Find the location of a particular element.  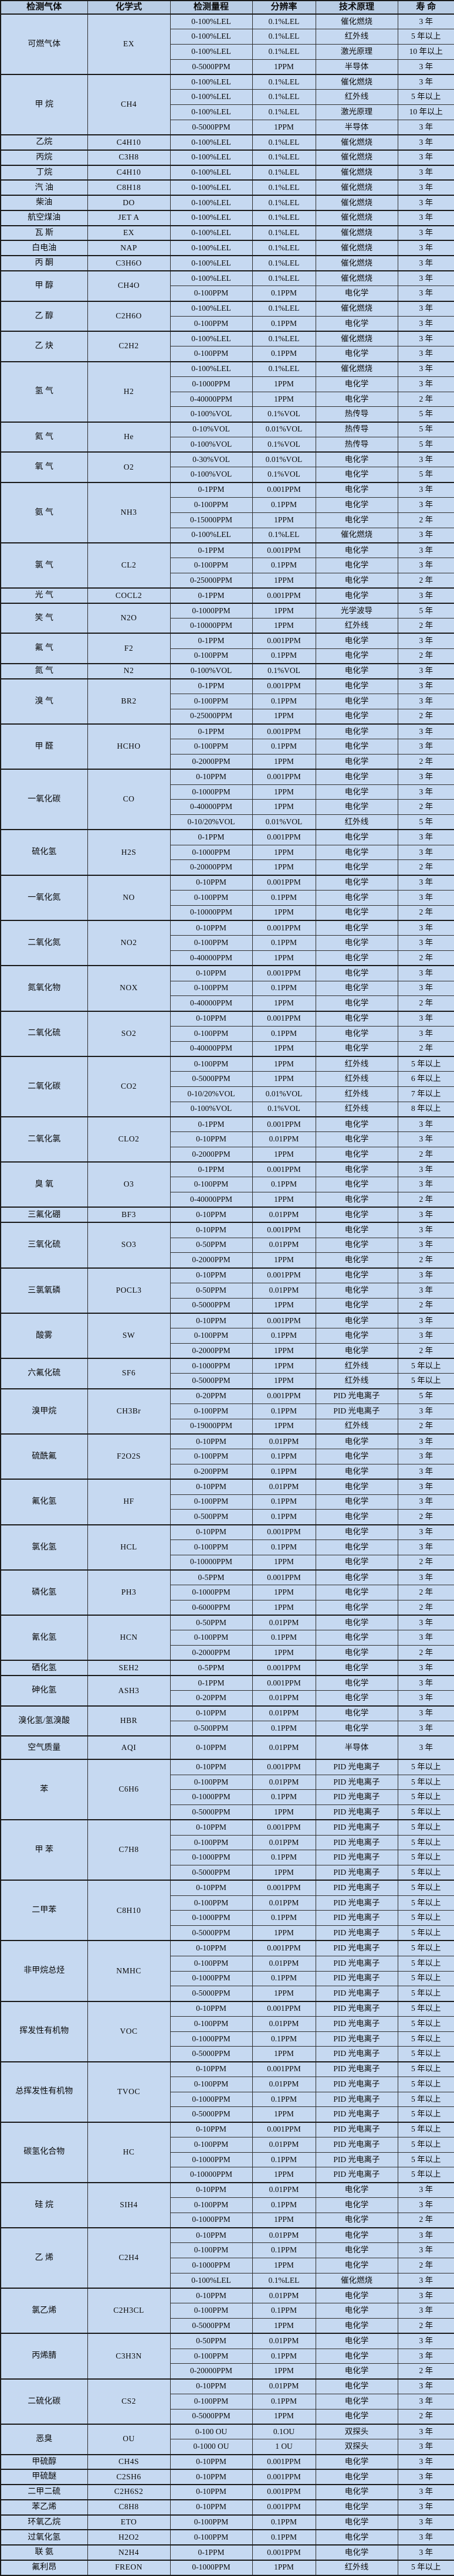

range-cell: 0-1PPM is located at coordinates (211, 2552).